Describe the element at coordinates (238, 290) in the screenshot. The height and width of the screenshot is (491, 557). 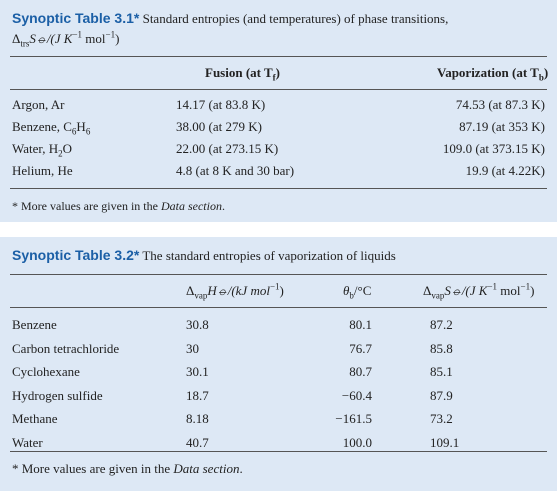
I see `text: H⦵/(kJ mol` at that location.